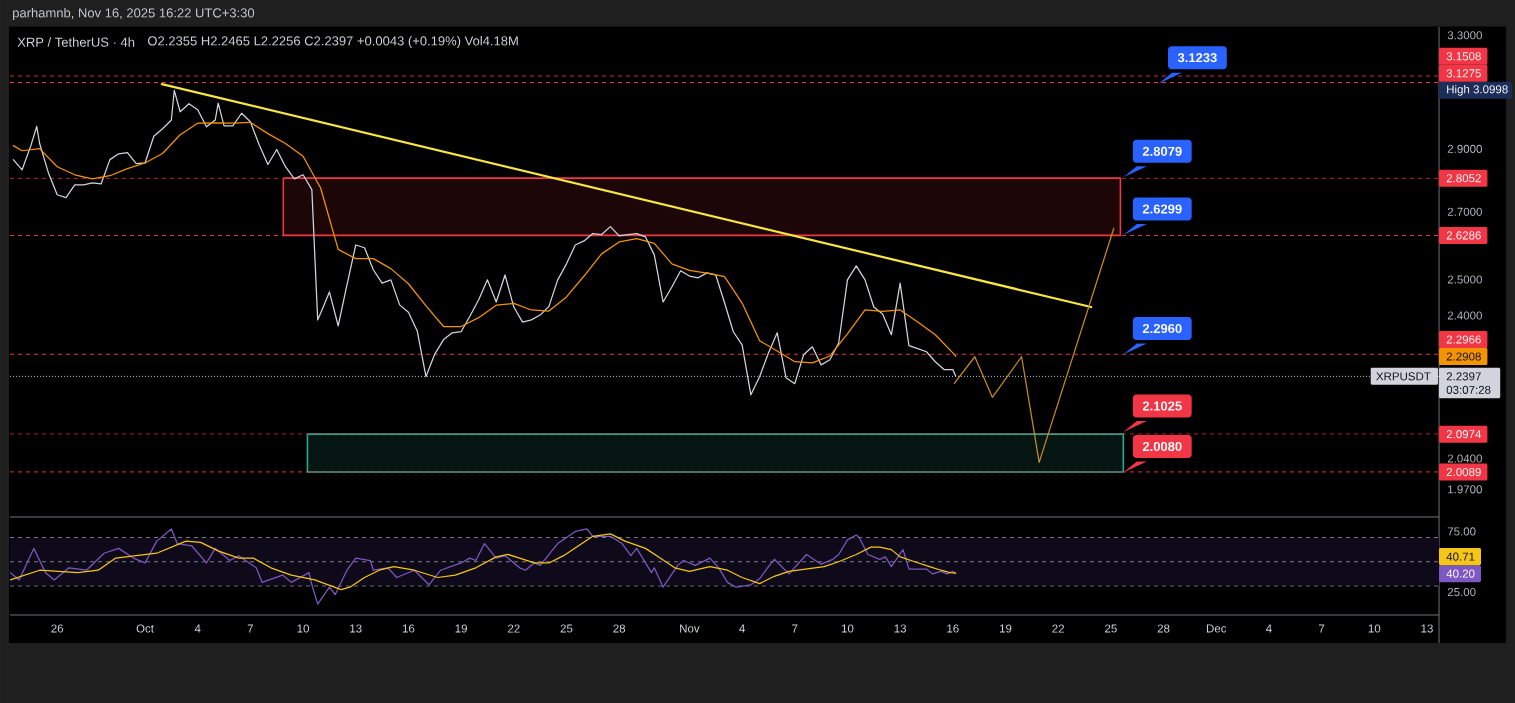  Describe the element at coordinates (1463, 56) in the screenshot. I see `ref-line-label: 3.1508` at that location.